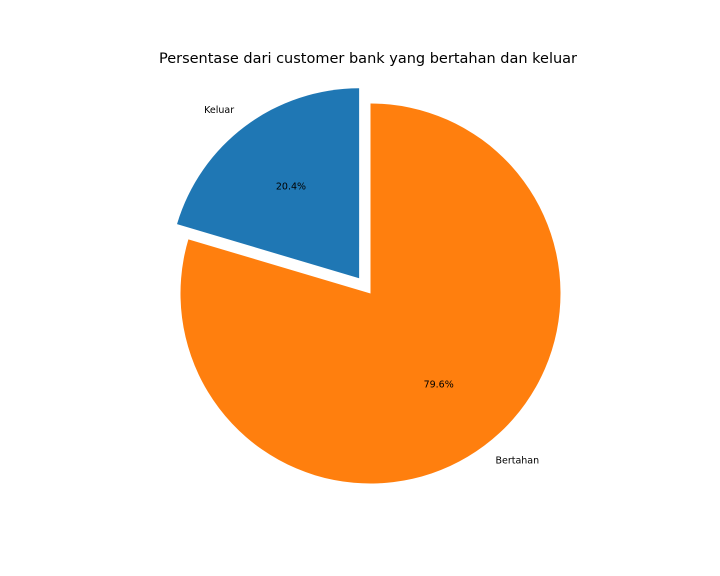 This screenshot has width=720, height=576. Describe the element at coordinates (219, 110) in the screenshot. I see `slice-label-keluar: Keluar` at that location.